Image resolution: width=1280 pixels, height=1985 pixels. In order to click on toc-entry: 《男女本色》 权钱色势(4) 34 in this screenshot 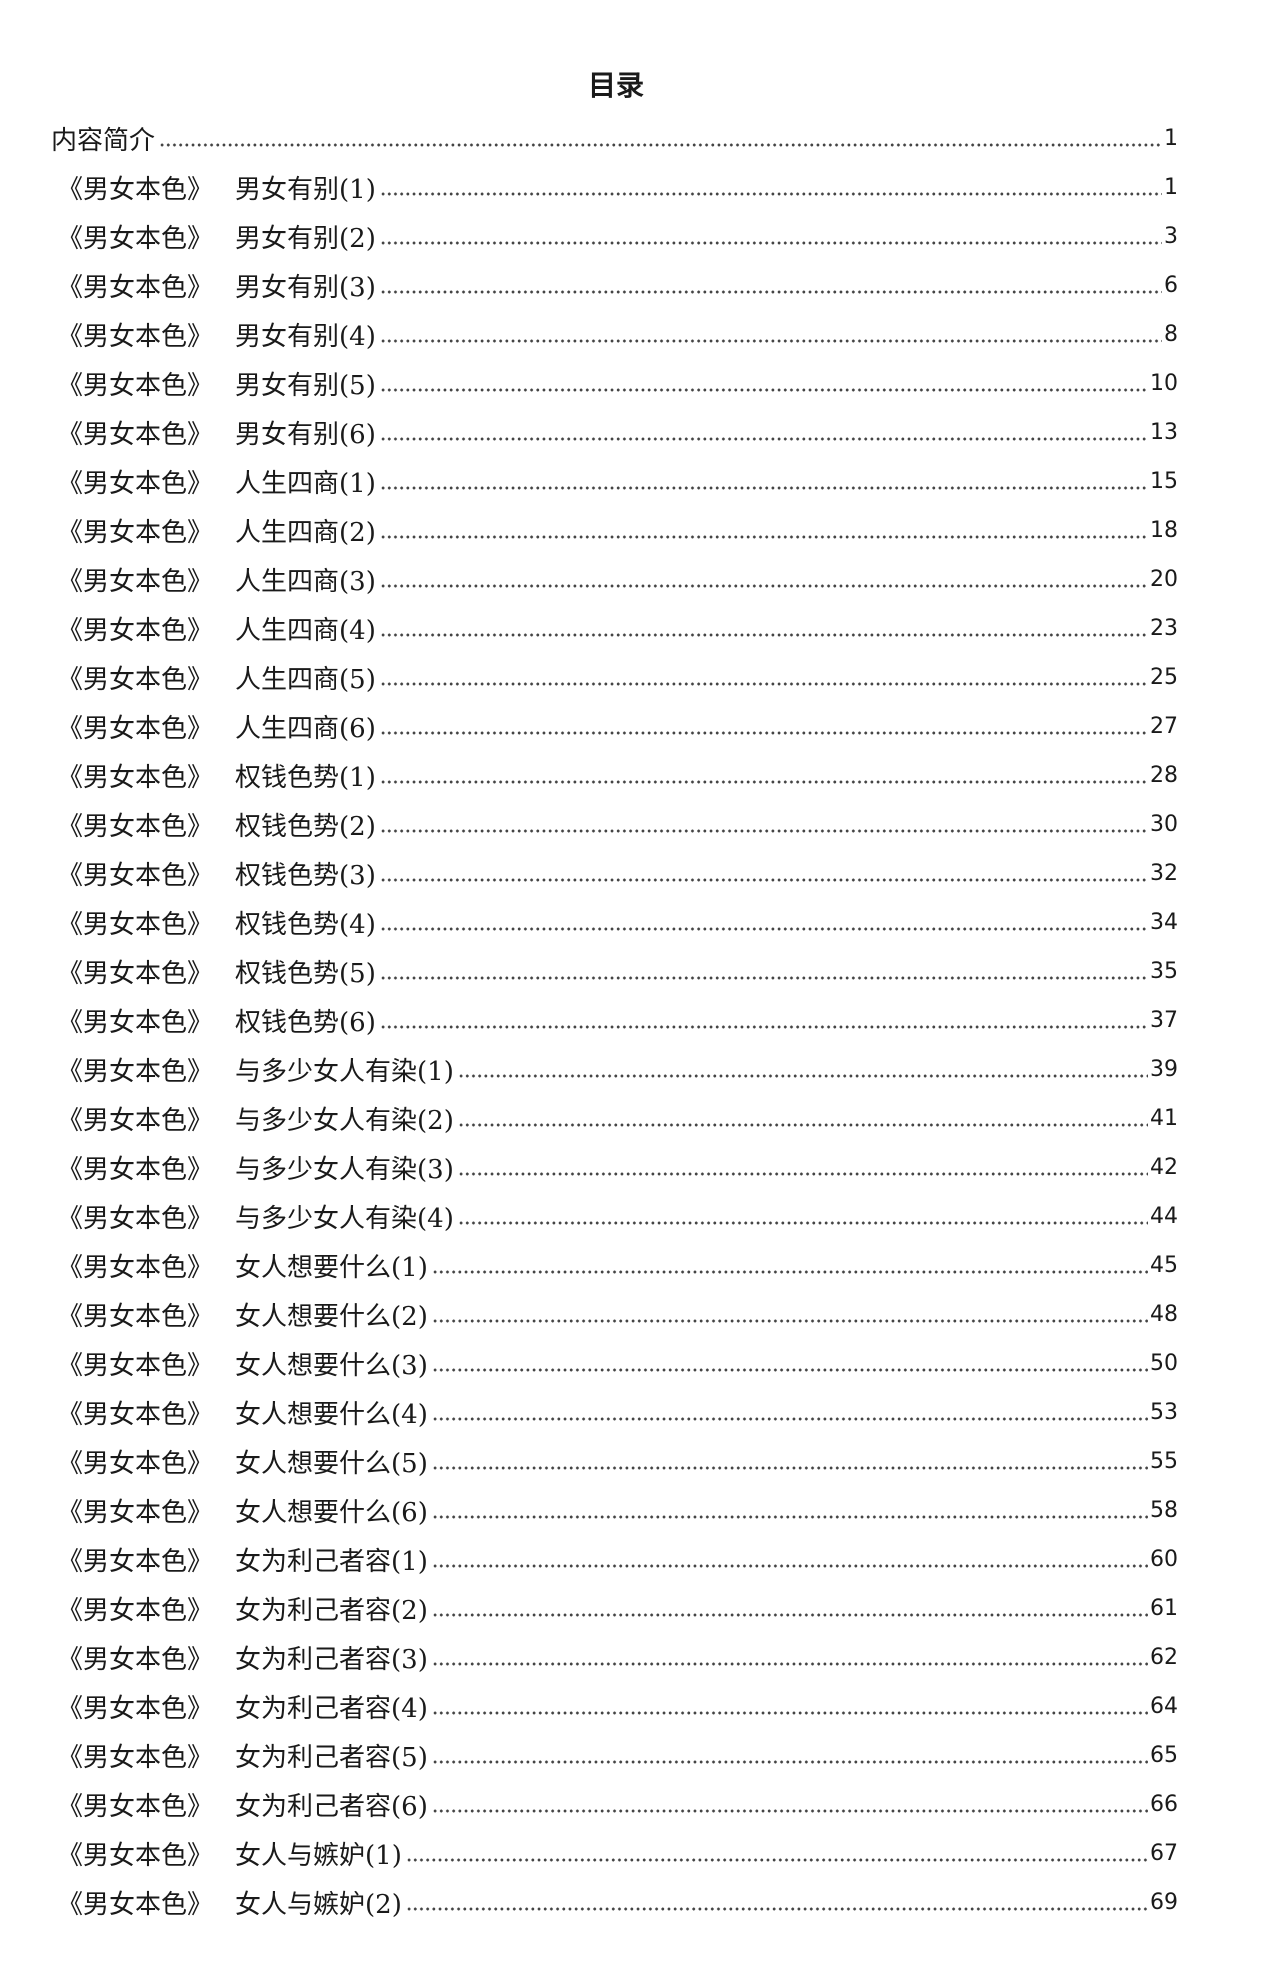, I will do `click(614, 922)`.